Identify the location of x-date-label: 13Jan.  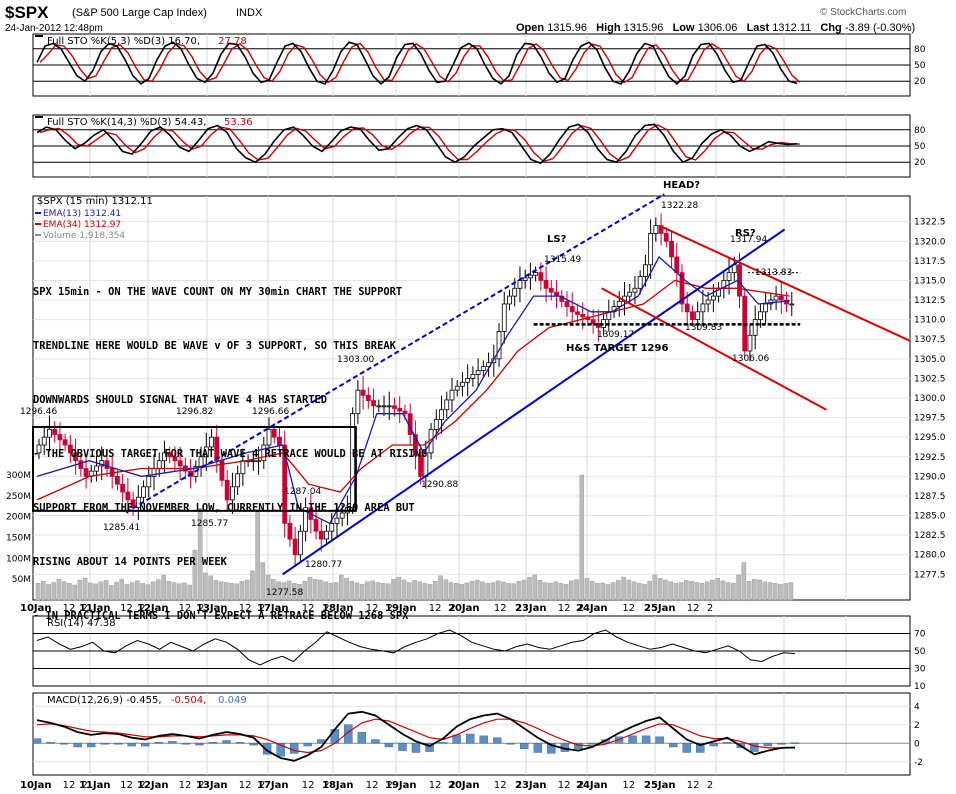
(212, 785).